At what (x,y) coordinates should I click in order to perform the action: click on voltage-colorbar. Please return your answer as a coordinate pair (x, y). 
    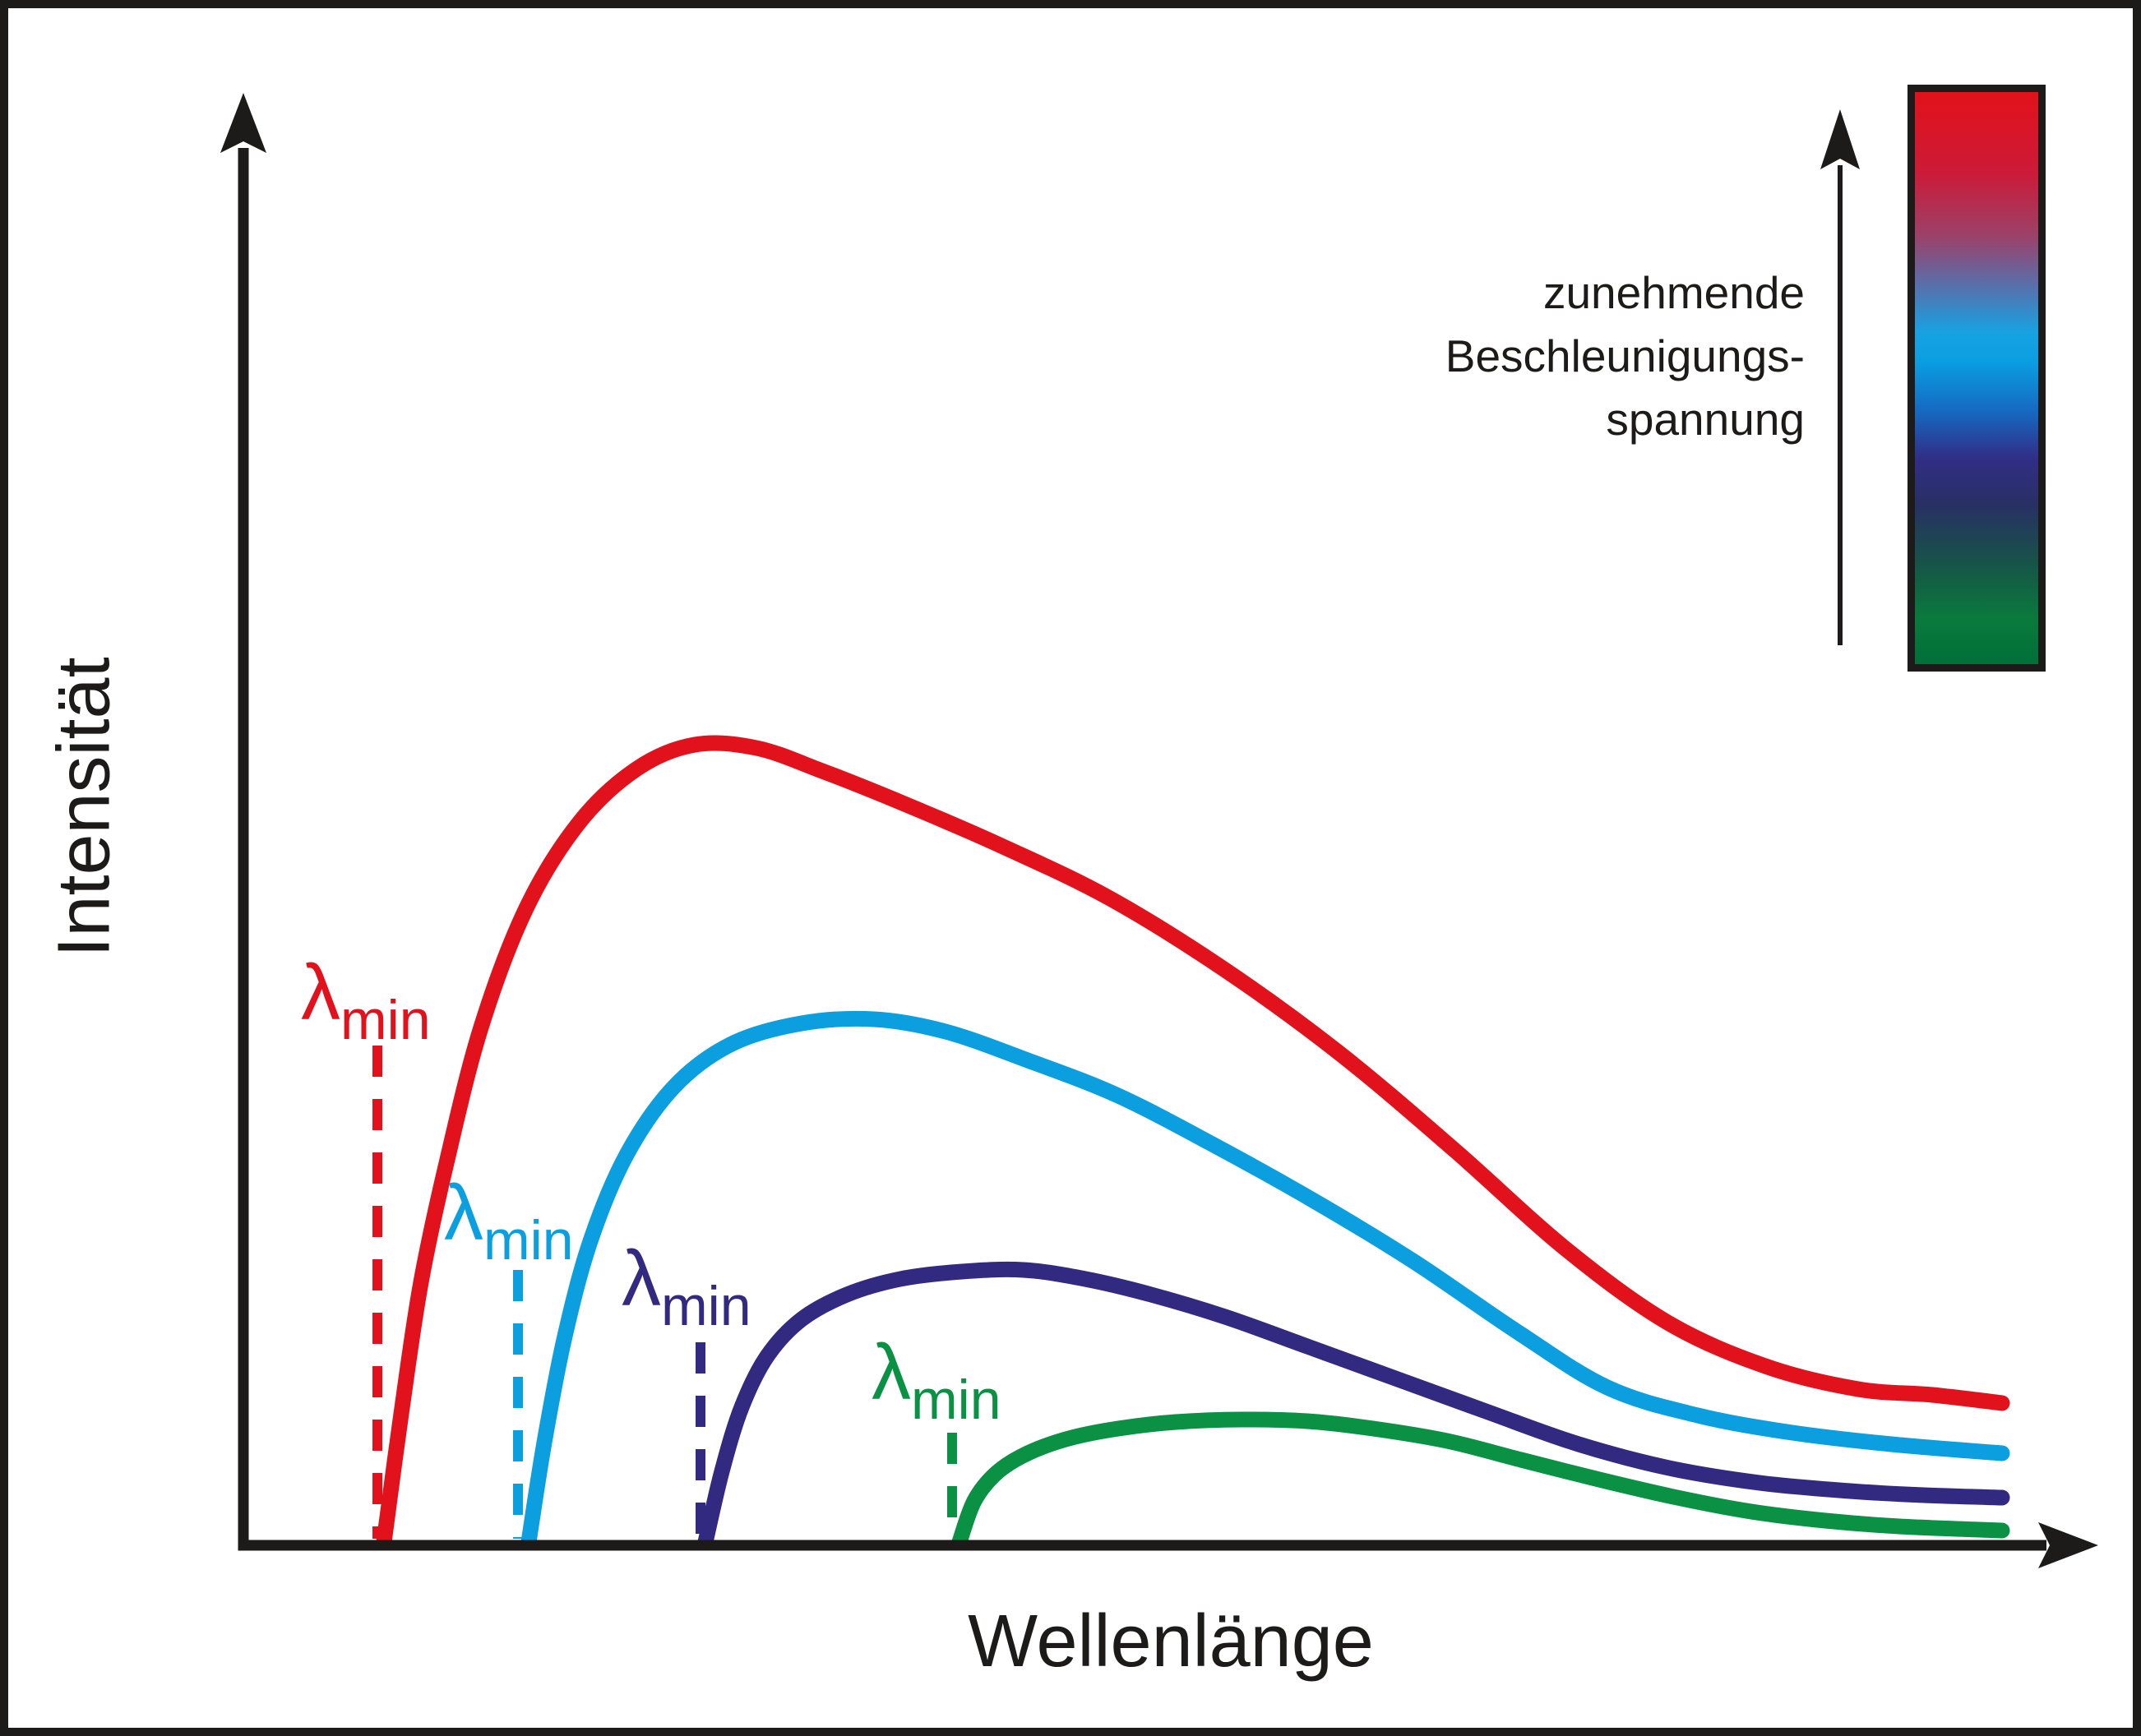
    Looking at the image, I should click on (1977, 379).